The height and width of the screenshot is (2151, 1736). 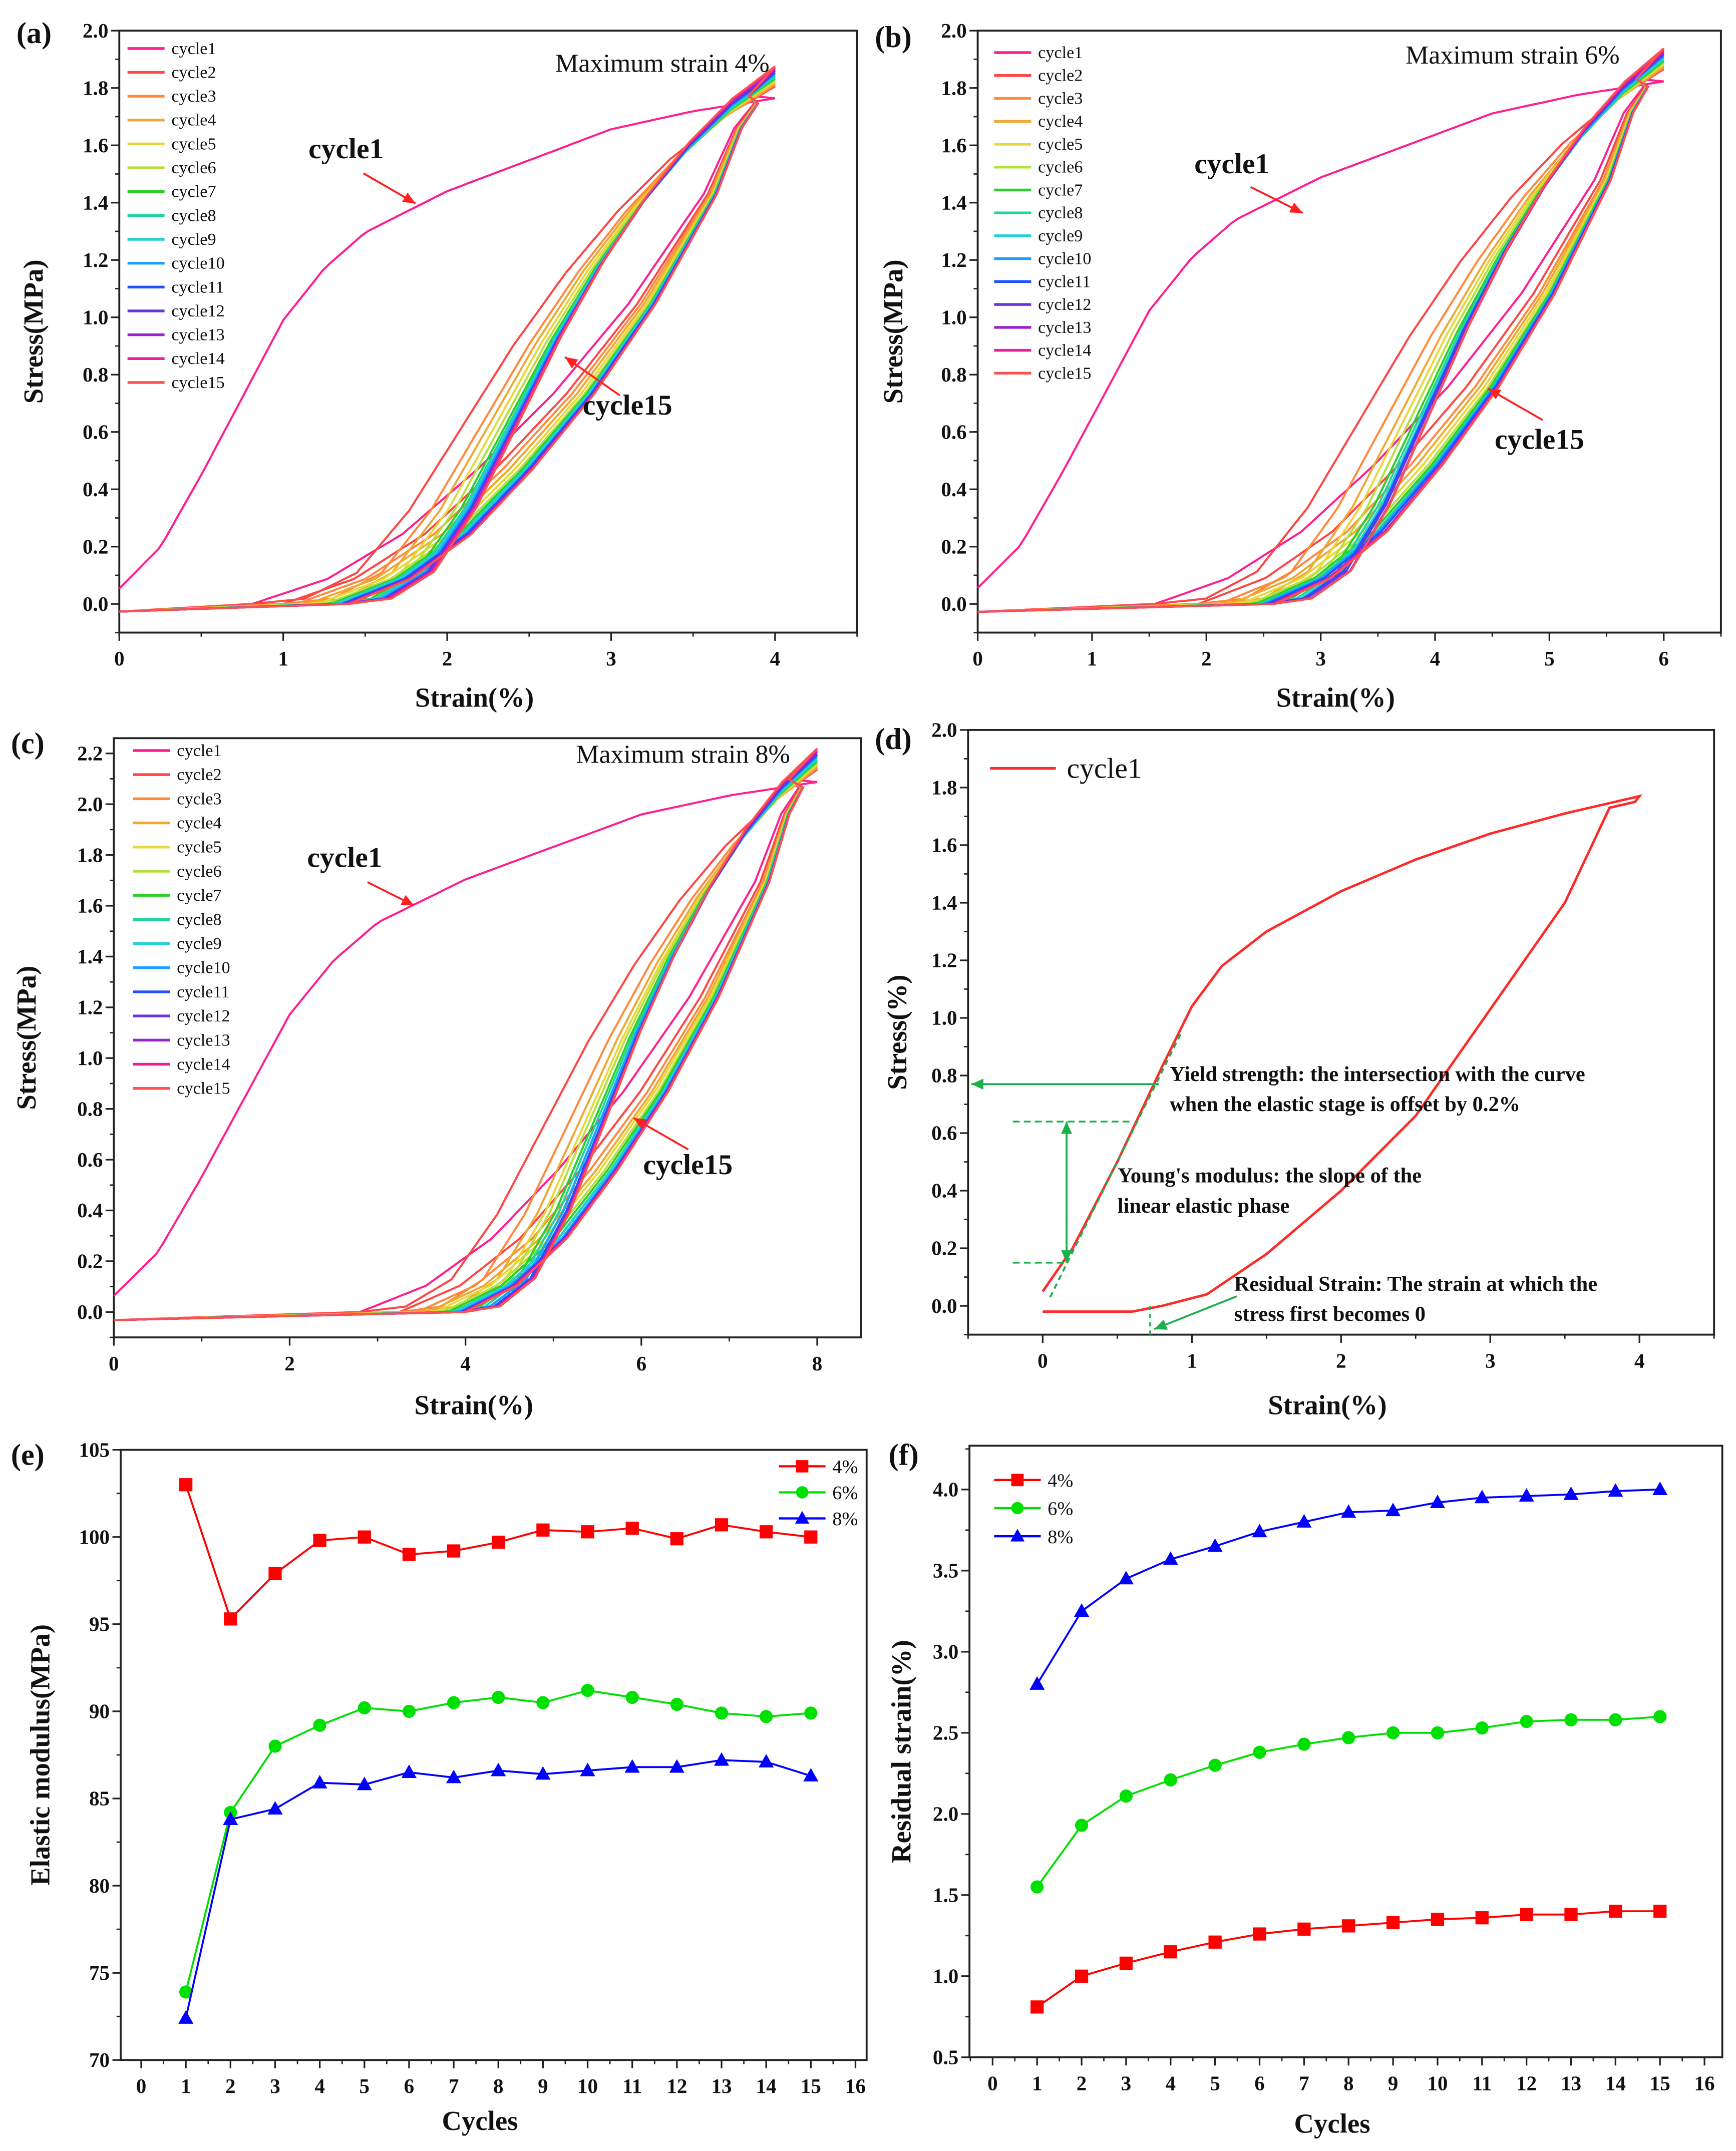 What do you see at coordinates (944, 845) in the screenshot?
I see `y-tick-label: 1.6` at bounding box center [944, 845].